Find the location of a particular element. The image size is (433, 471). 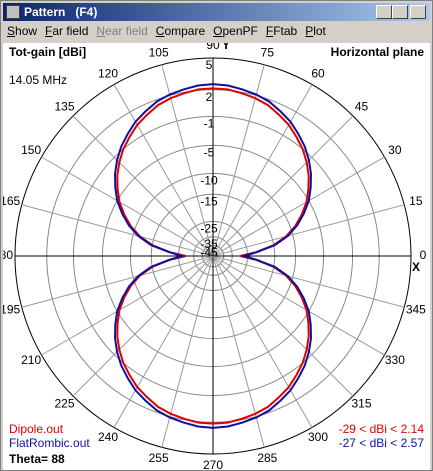

r-tick-label: 2 is located at coordinates (209, 97).